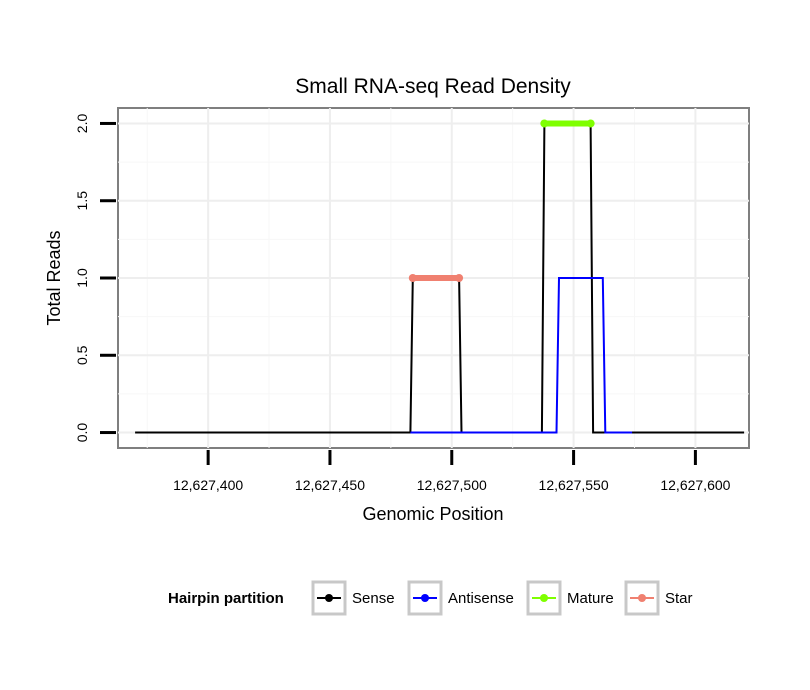  What do you see at coordinates (590, 598) in the screenshot?
I see `legend-label-mature: Mature` at bounding box center [590, 598].